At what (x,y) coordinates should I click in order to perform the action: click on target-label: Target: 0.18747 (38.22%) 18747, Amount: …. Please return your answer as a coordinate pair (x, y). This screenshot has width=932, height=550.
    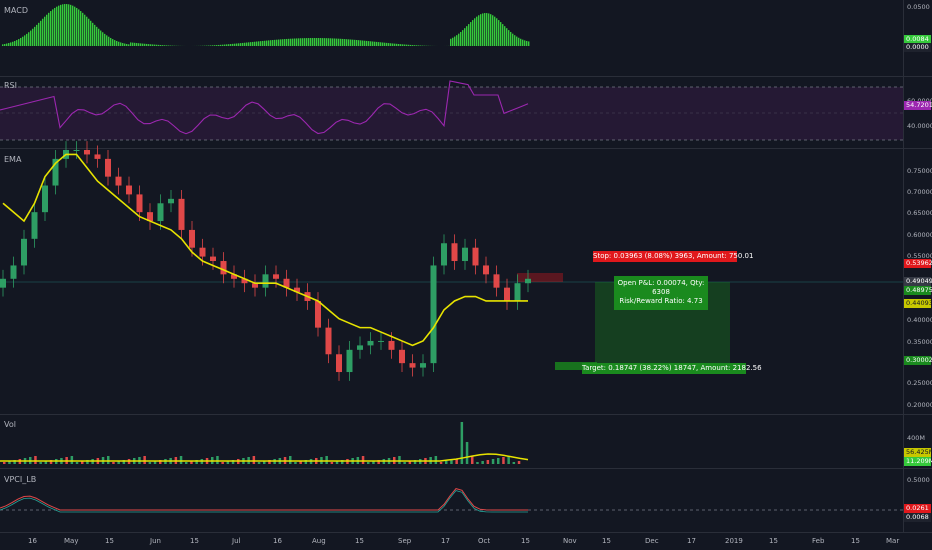
    Looking at the image, I should click on (672, 368).